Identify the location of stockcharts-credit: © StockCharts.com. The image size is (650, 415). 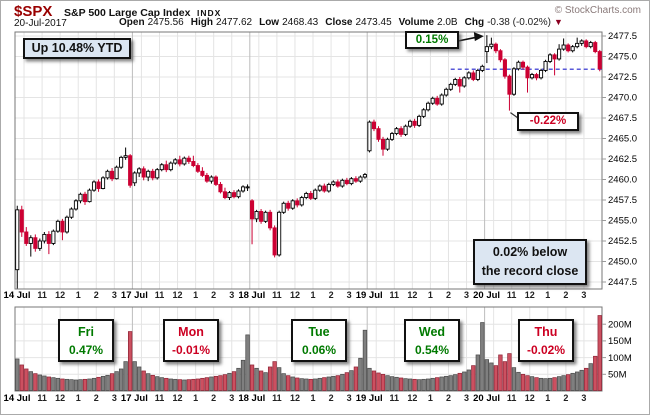
(597, 10).